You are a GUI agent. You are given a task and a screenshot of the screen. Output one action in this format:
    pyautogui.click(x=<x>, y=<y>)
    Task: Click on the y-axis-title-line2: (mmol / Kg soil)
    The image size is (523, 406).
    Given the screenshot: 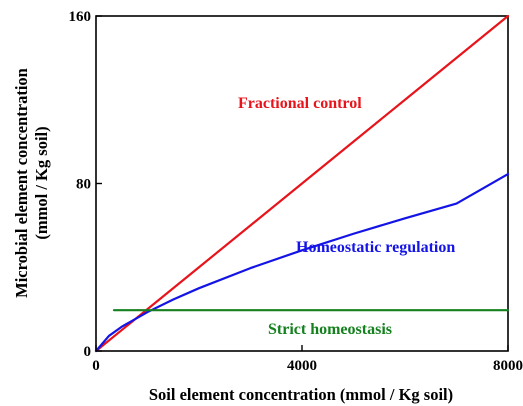 What is the action you would take?
    pyautogui.click(x=41, y=182)
    